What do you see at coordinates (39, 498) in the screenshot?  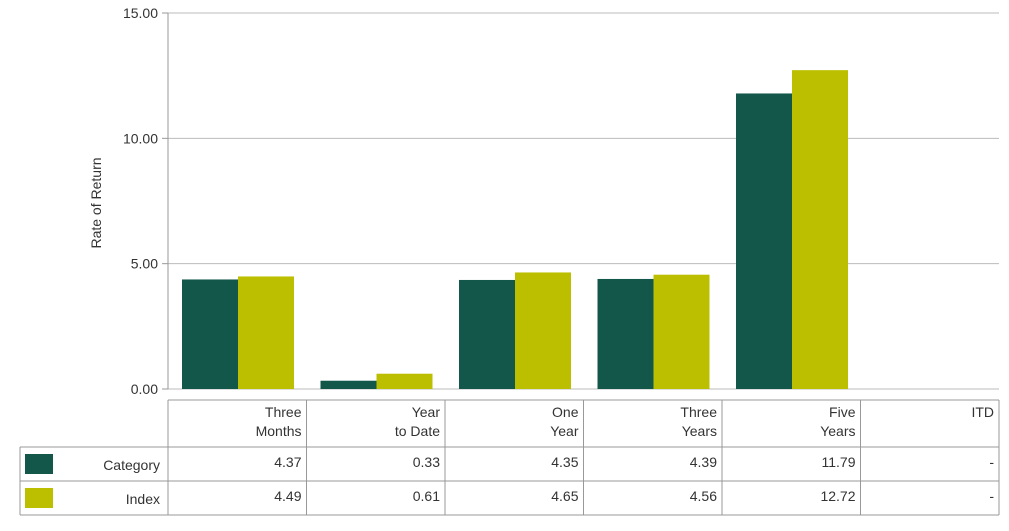 I see `legend-swatch-index` at bounding box center [39, 498].